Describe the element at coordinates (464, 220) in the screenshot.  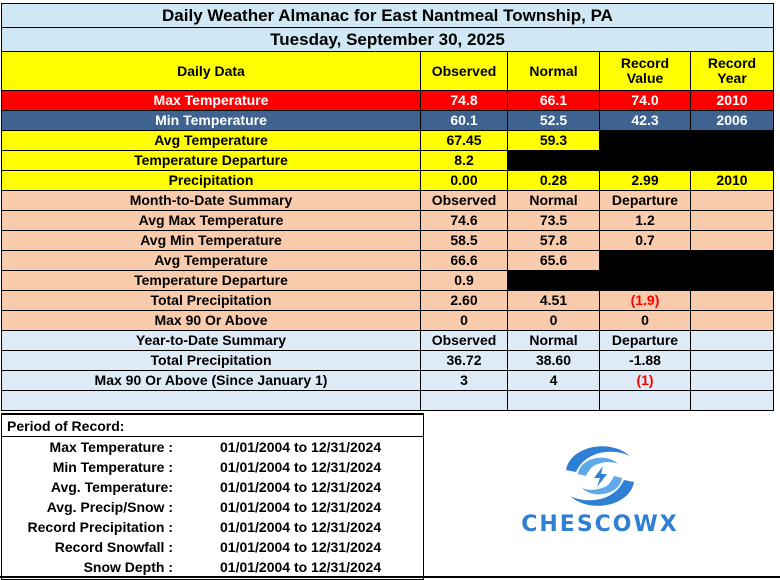
I see `mtd-observed: 74.6` at that location.